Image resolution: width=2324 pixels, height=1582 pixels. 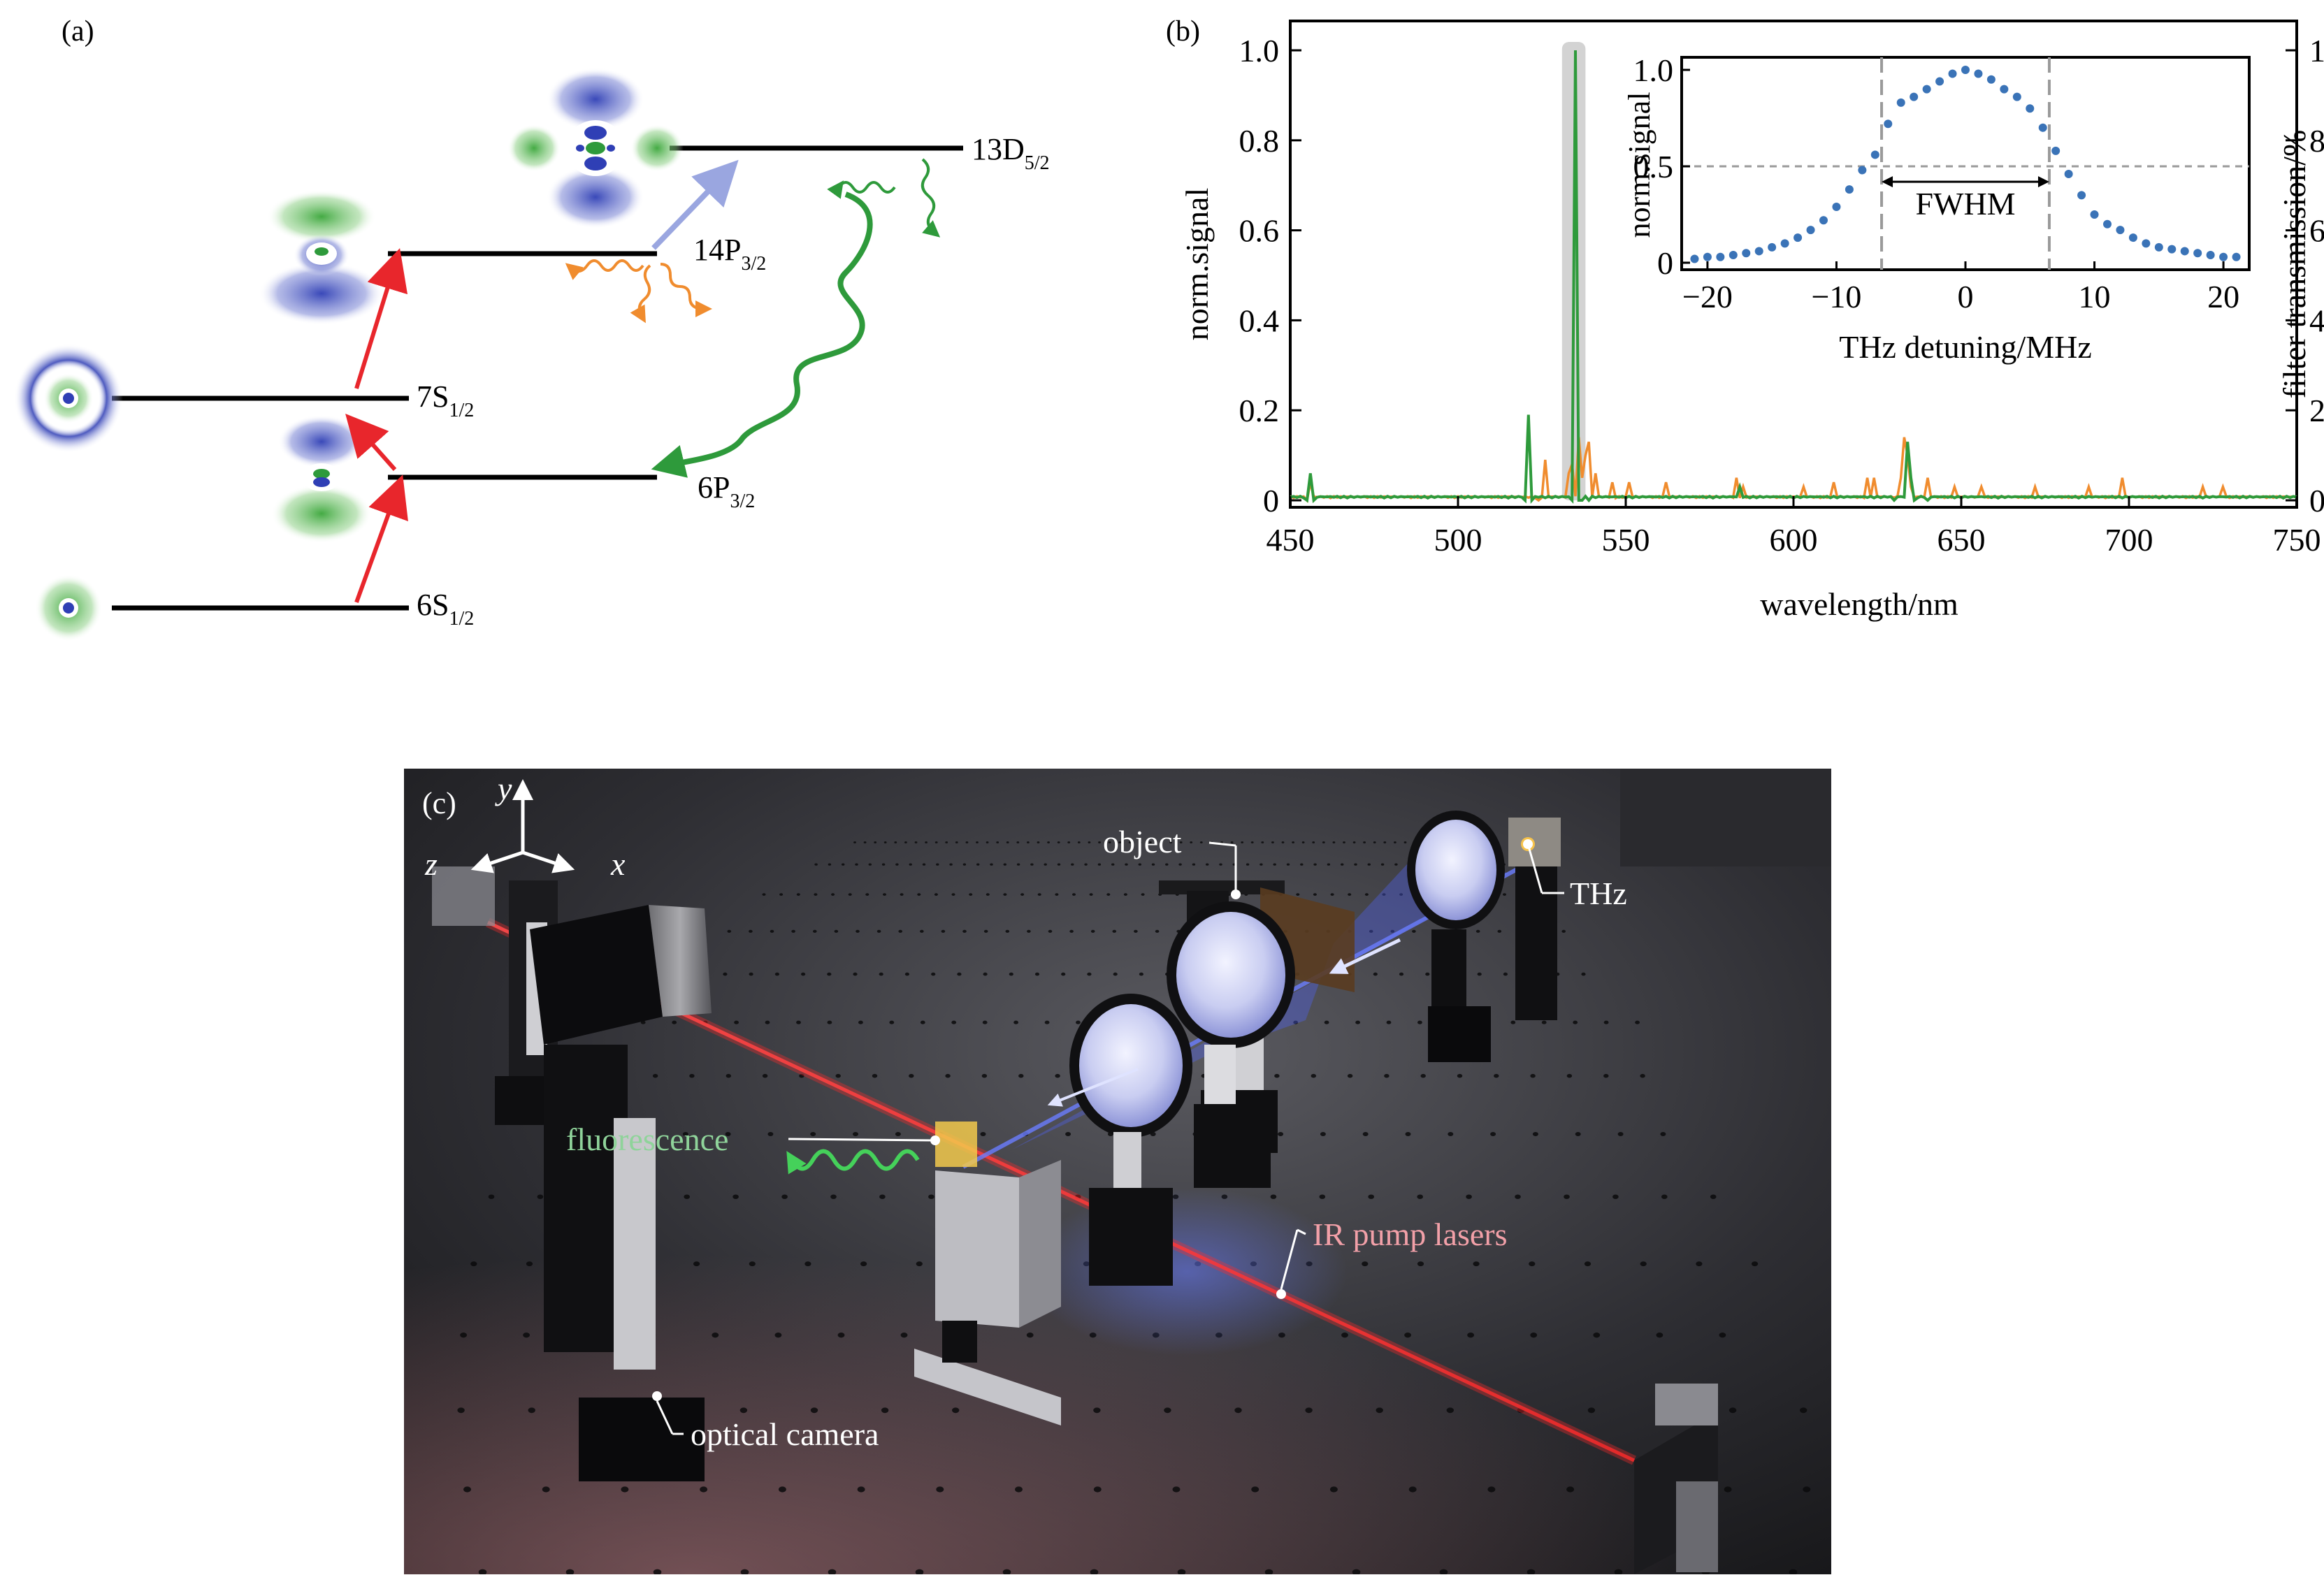 I want to click on callout-object: object, so click(x=1172, y=861).